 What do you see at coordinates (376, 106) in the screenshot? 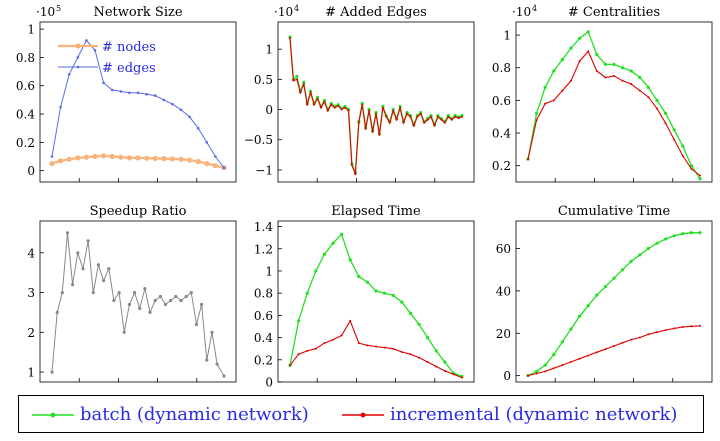
I see `series-line-incremental` at bounding box center [376, 106].